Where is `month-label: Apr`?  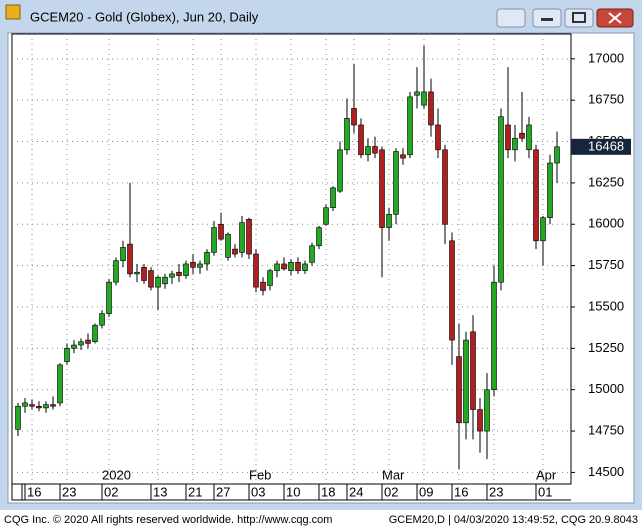 month-label: Apr is located at coordinates (546, 474).